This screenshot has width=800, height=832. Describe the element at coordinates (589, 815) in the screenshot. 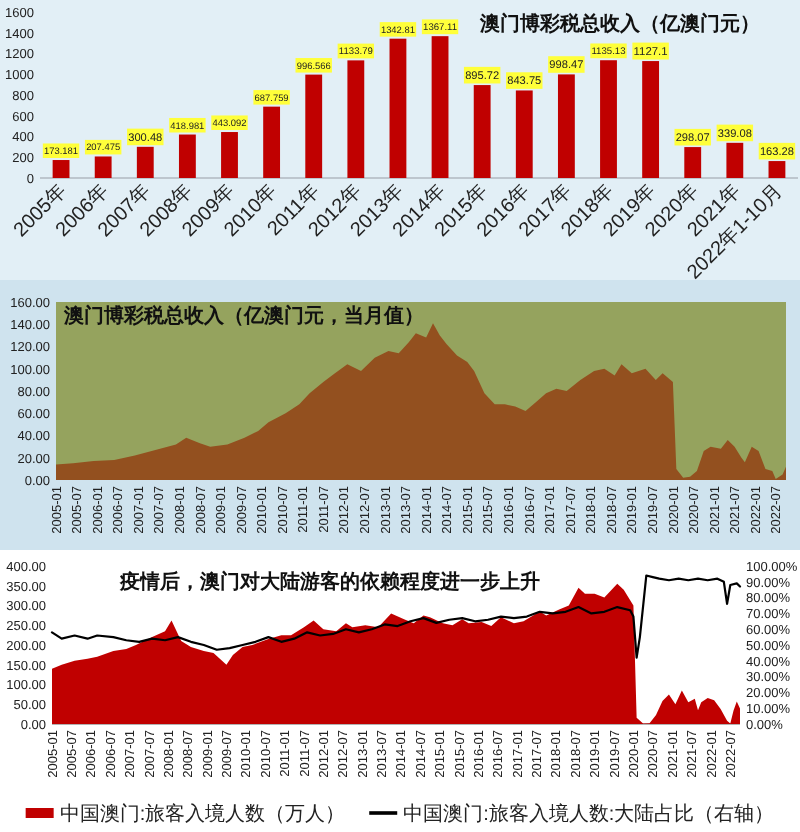

I see `legend-label: 中国澳门:旅客入境人数:大陆占比（右轴）` at that location.